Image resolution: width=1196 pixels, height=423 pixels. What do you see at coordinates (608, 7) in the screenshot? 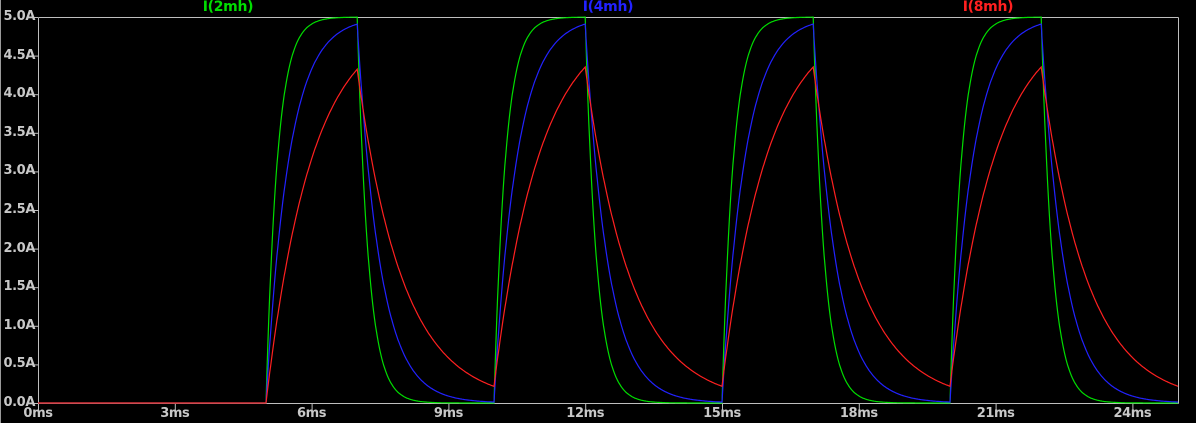
I see `legend-trace-i4mh: I(4mh)` at bounding box center [608, 7].